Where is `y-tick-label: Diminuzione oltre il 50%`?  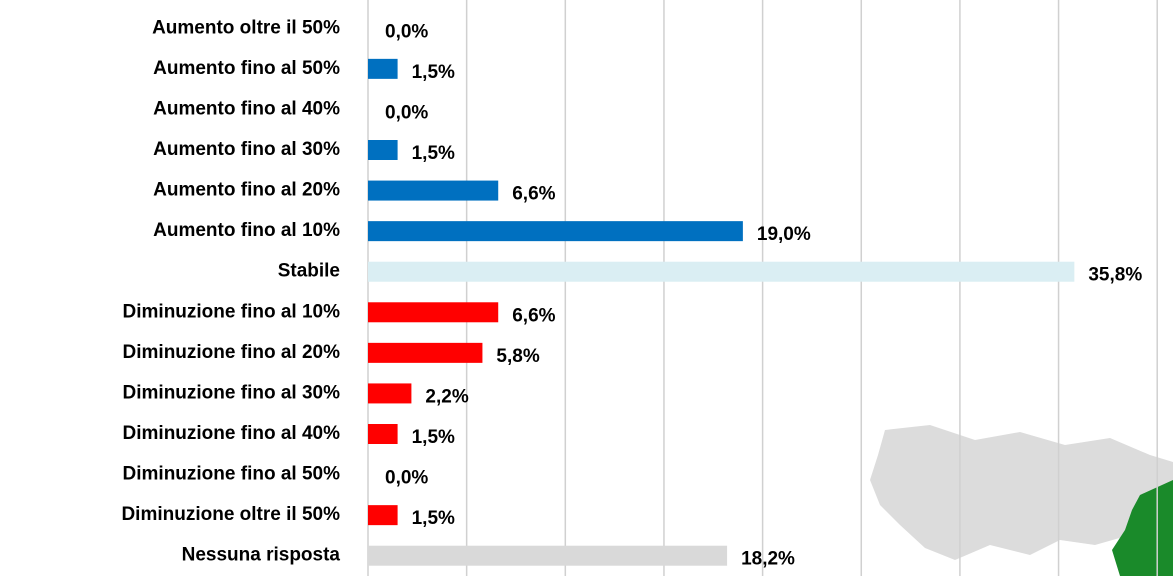
y-tick-label: Diminuzione oltre il 50% is located at coordinates (230, 514).